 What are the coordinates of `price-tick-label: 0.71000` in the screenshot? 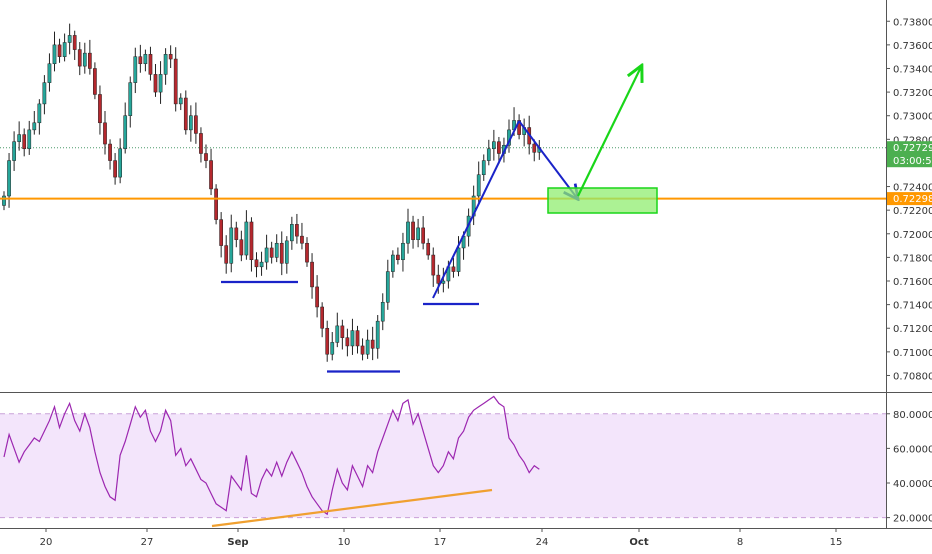 It's located at (912, 353).